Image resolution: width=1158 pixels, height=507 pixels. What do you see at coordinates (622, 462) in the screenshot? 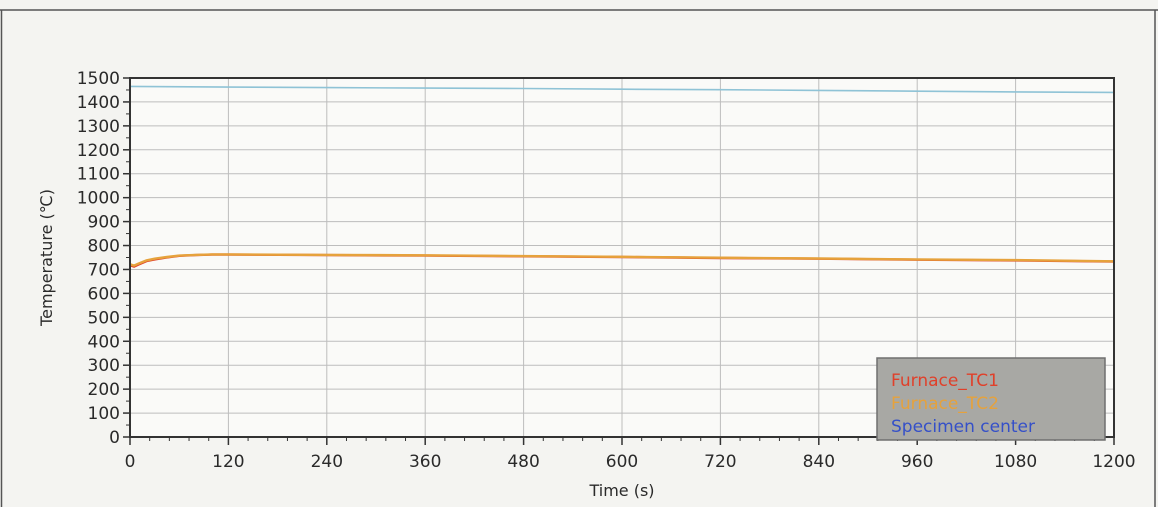
I see `x-tick-label: 600` at bounding box center [622, 462].